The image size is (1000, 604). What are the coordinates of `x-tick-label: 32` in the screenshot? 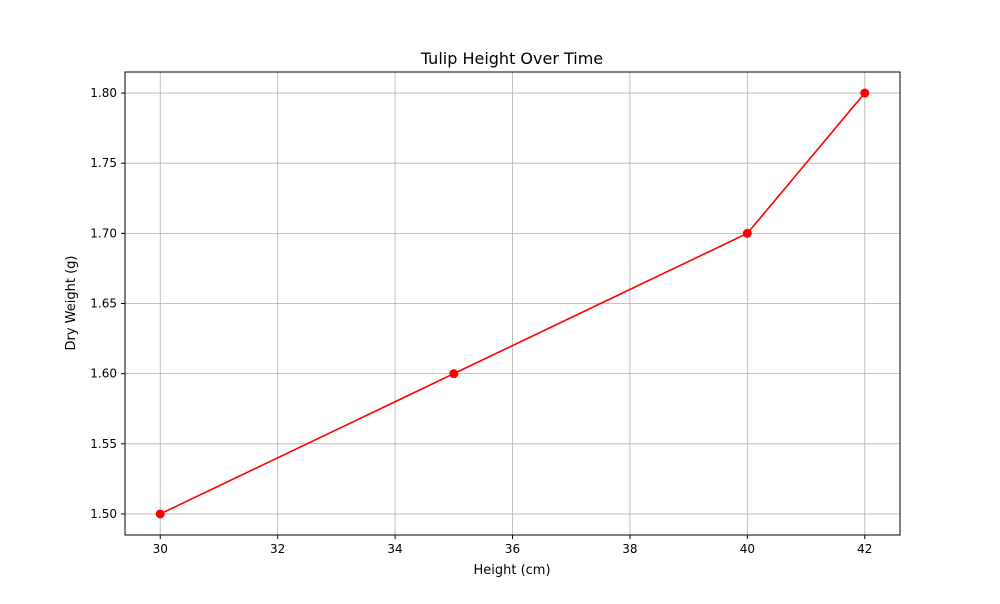 It's located at (277, 549).